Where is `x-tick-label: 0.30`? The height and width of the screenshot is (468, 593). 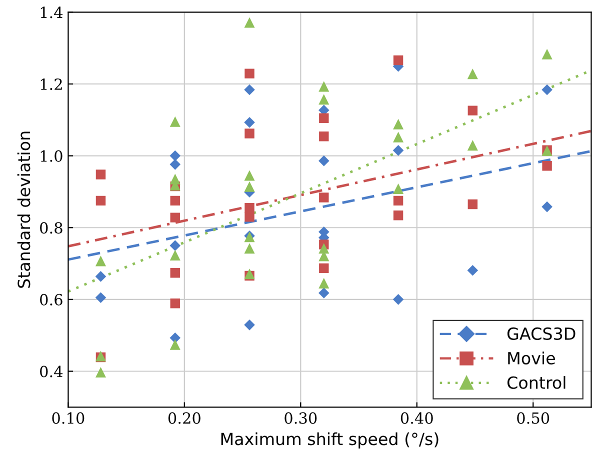
x-tick-label: 0.30 is located at coordinates (300, 418).